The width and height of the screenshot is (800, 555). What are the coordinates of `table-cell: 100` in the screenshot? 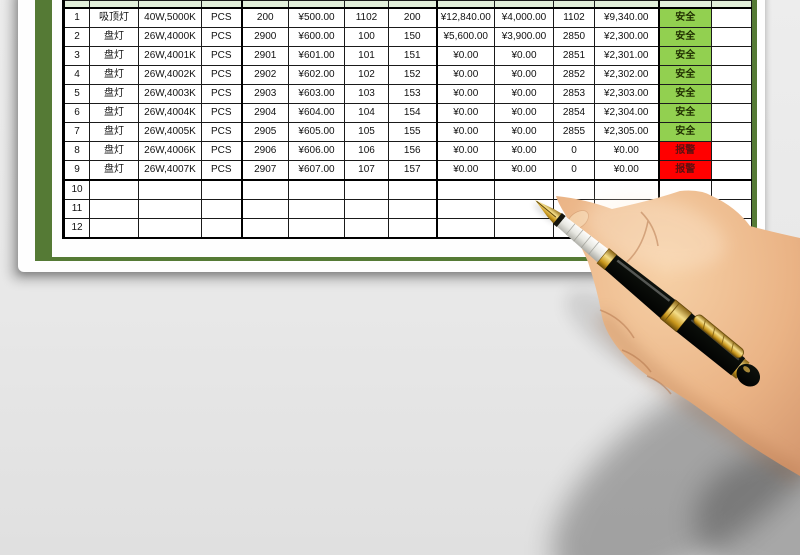 It's located at (366, 37).